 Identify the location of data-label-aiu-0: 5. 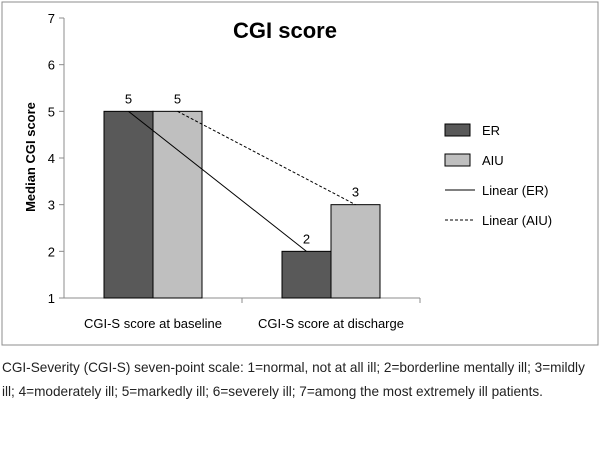
(177, 98).